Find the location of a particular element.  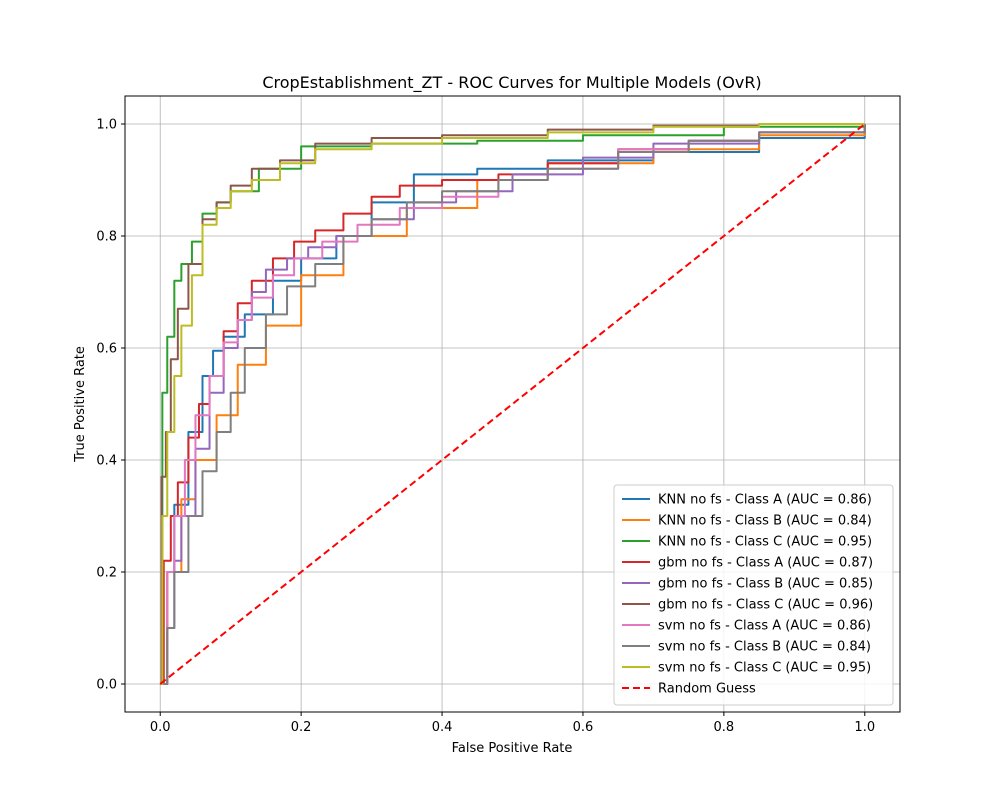

x-tick-label: 0.2 is located at coordinates (301, 727).